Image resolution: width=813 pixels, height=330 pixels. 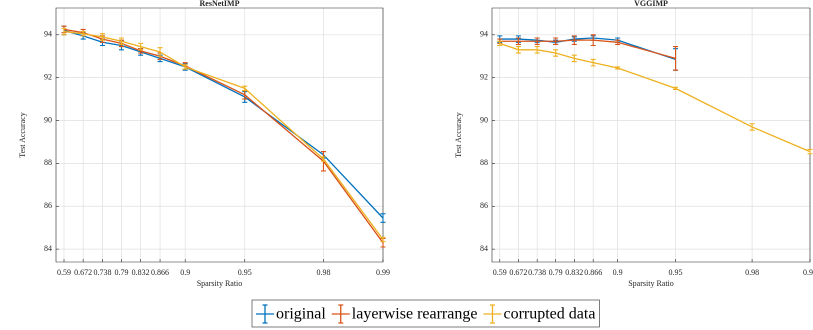 I want to click on legend-label: original, so click(x=301, y=314).